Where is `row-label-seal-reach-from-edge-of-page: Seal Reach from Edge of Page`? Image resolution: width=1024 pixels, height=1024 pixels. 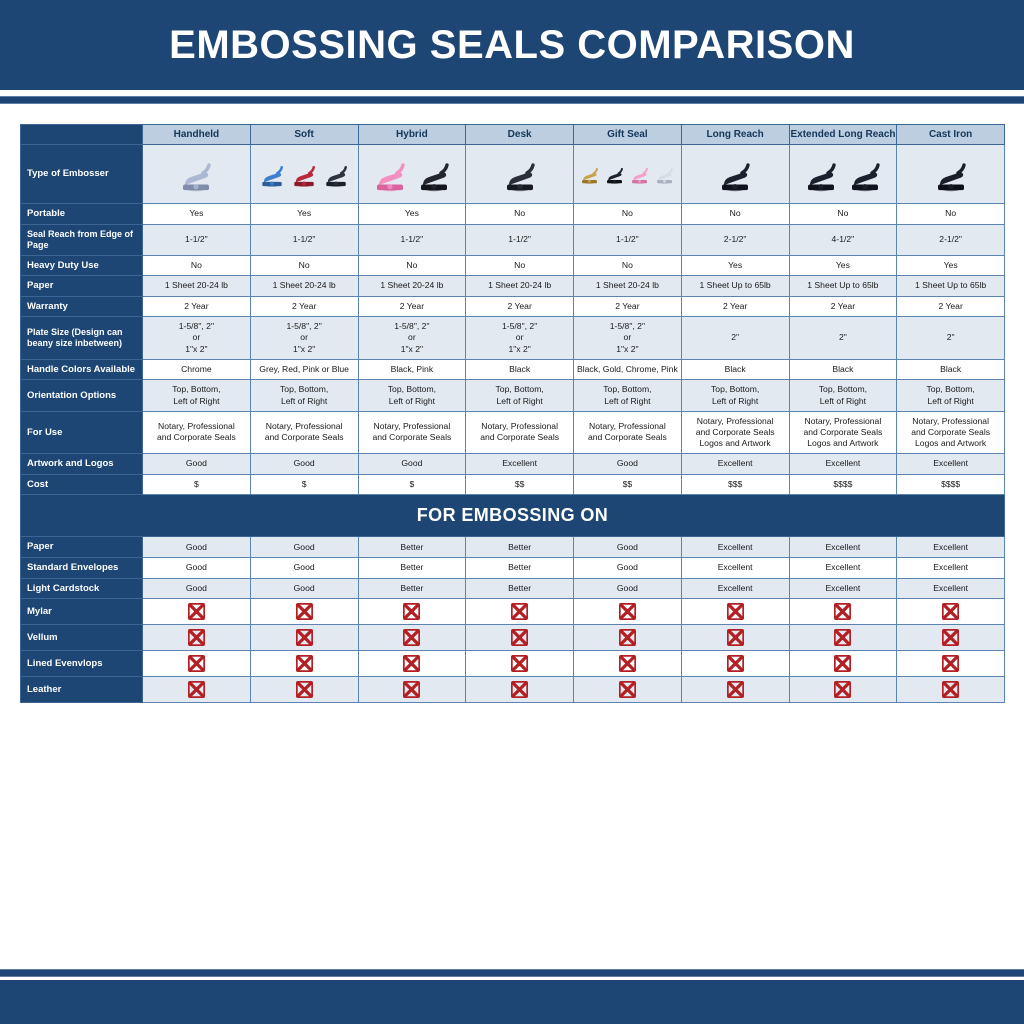
row-label-seal-reach-from-edge-of-page: Seal Reach from Edge of Page is located at coordinates (81, 239).